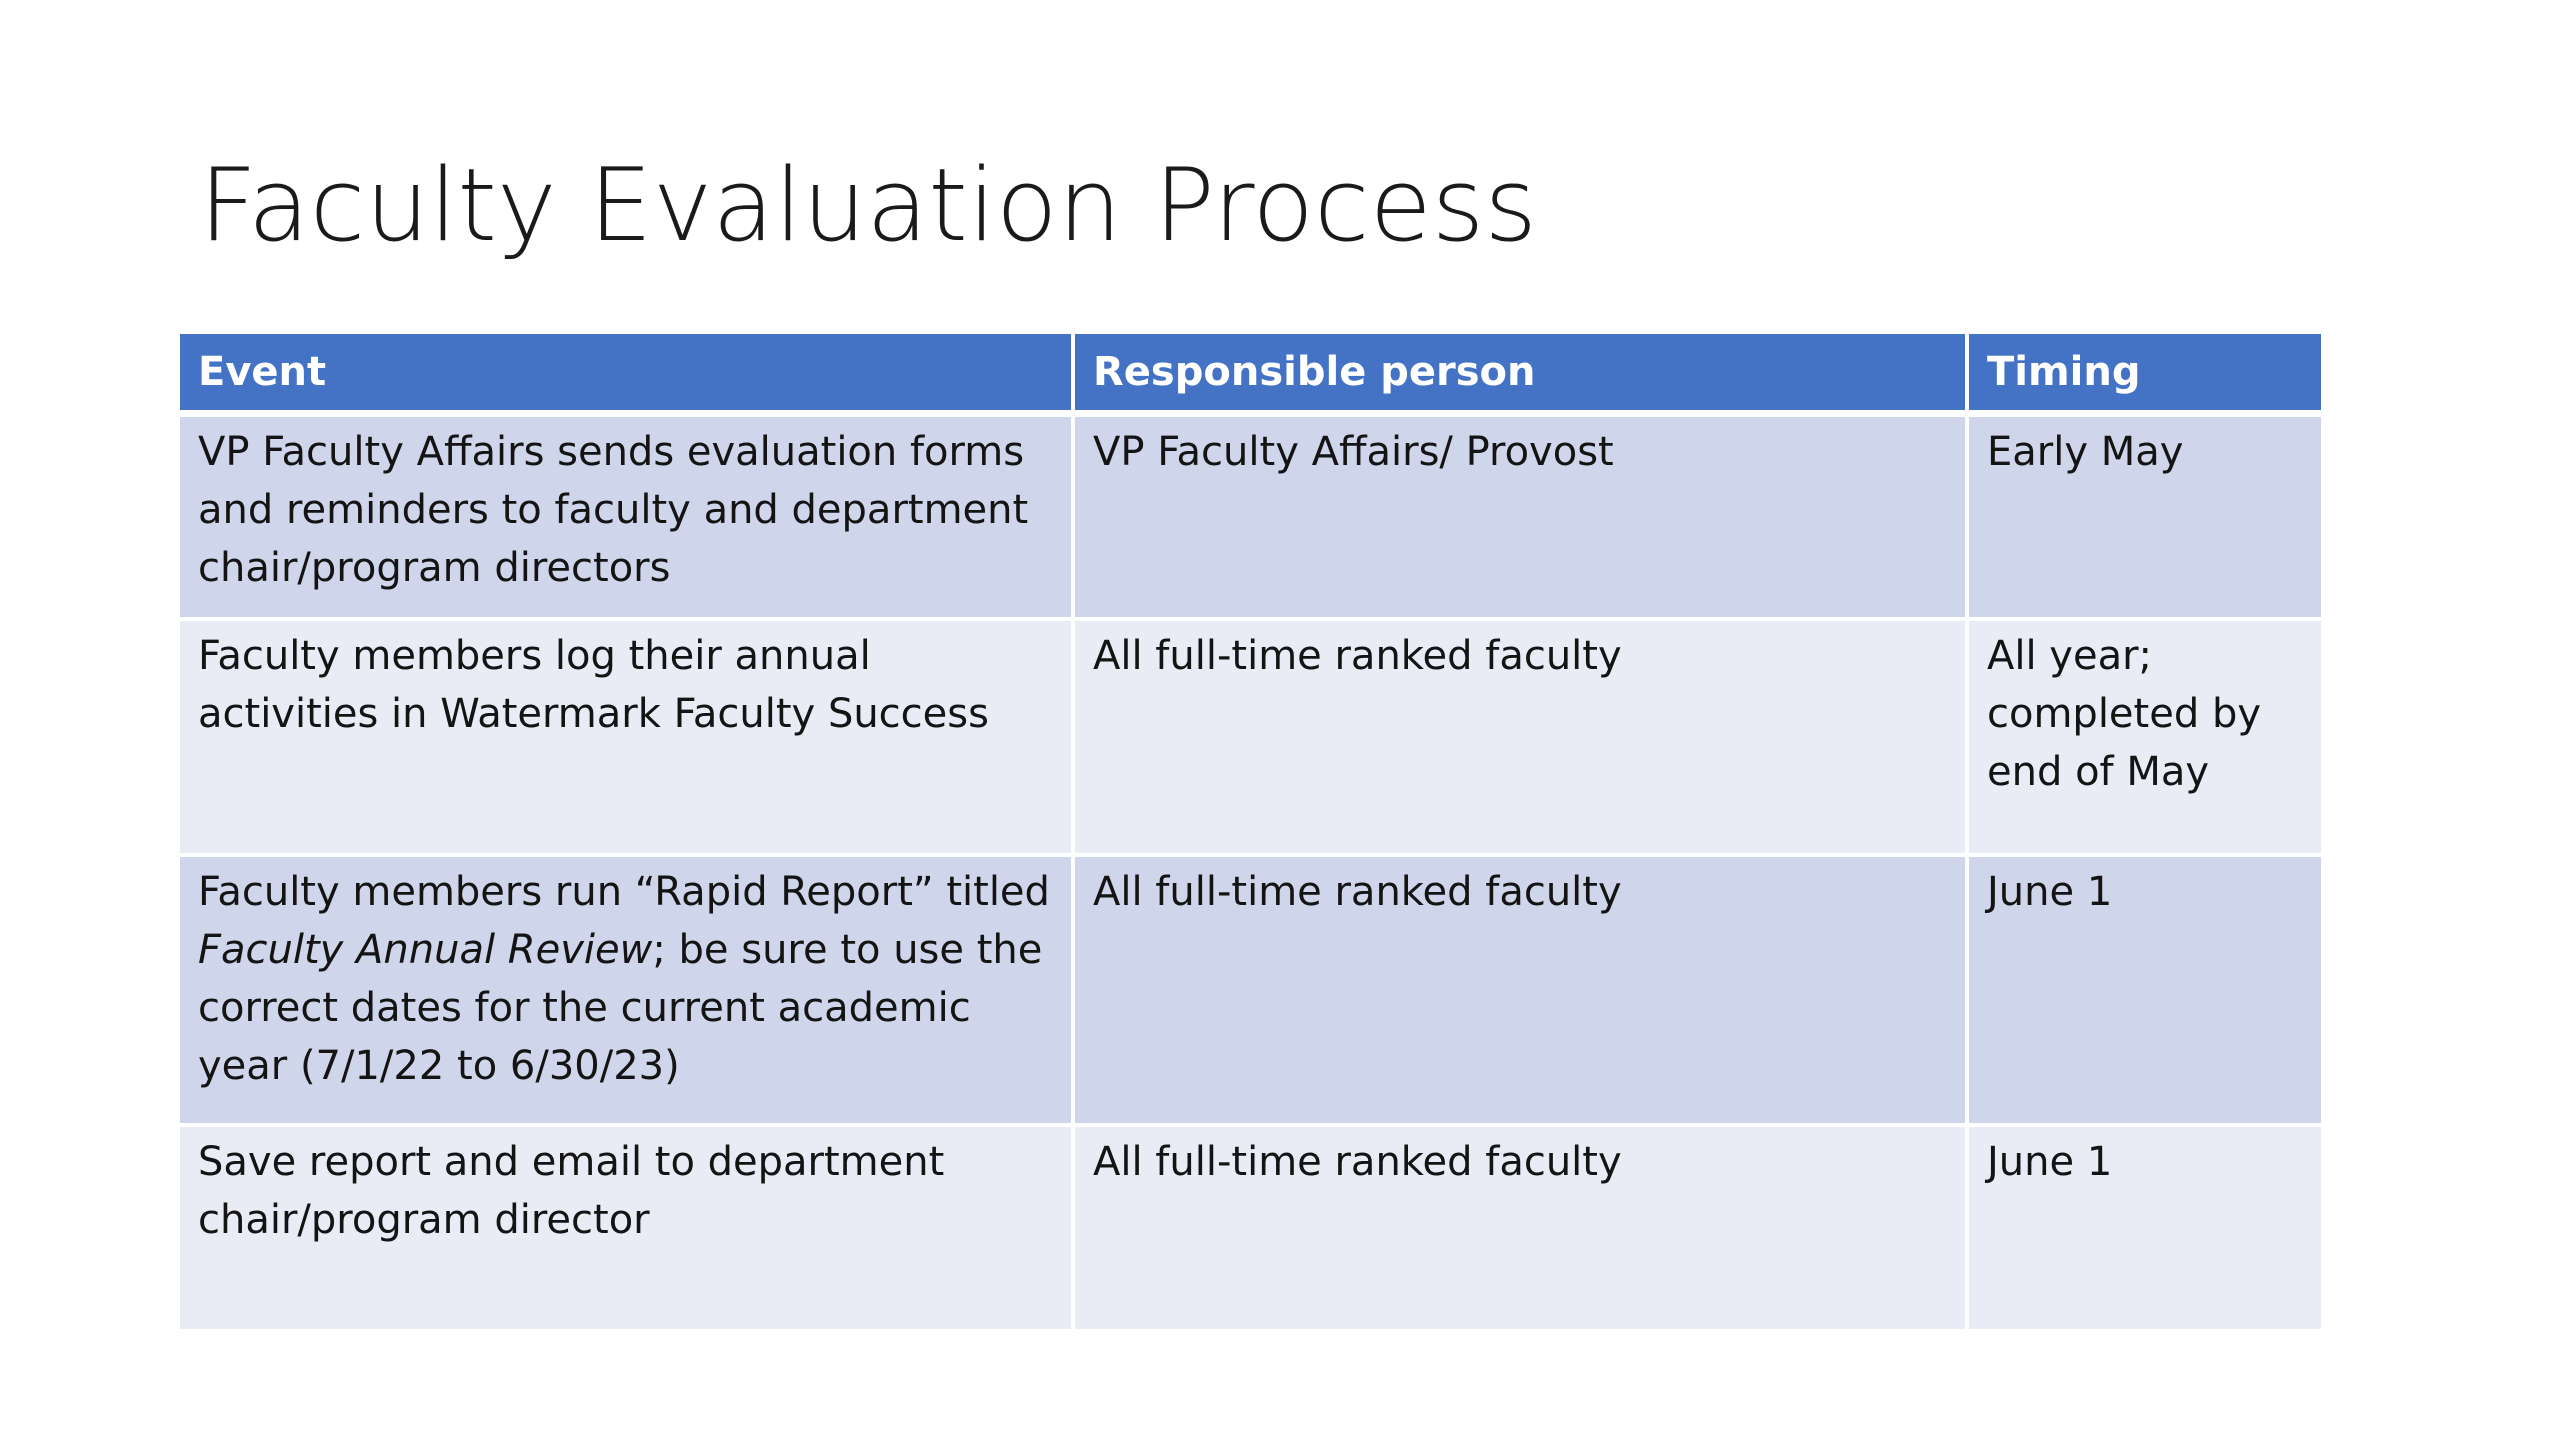 This screenshot has height=1440, width=2560. What do you see at coordinates (2143, 737) in the screenshot?
I see `timing-cell: All year; completed by end of May` at bounding box center [2143, 737].